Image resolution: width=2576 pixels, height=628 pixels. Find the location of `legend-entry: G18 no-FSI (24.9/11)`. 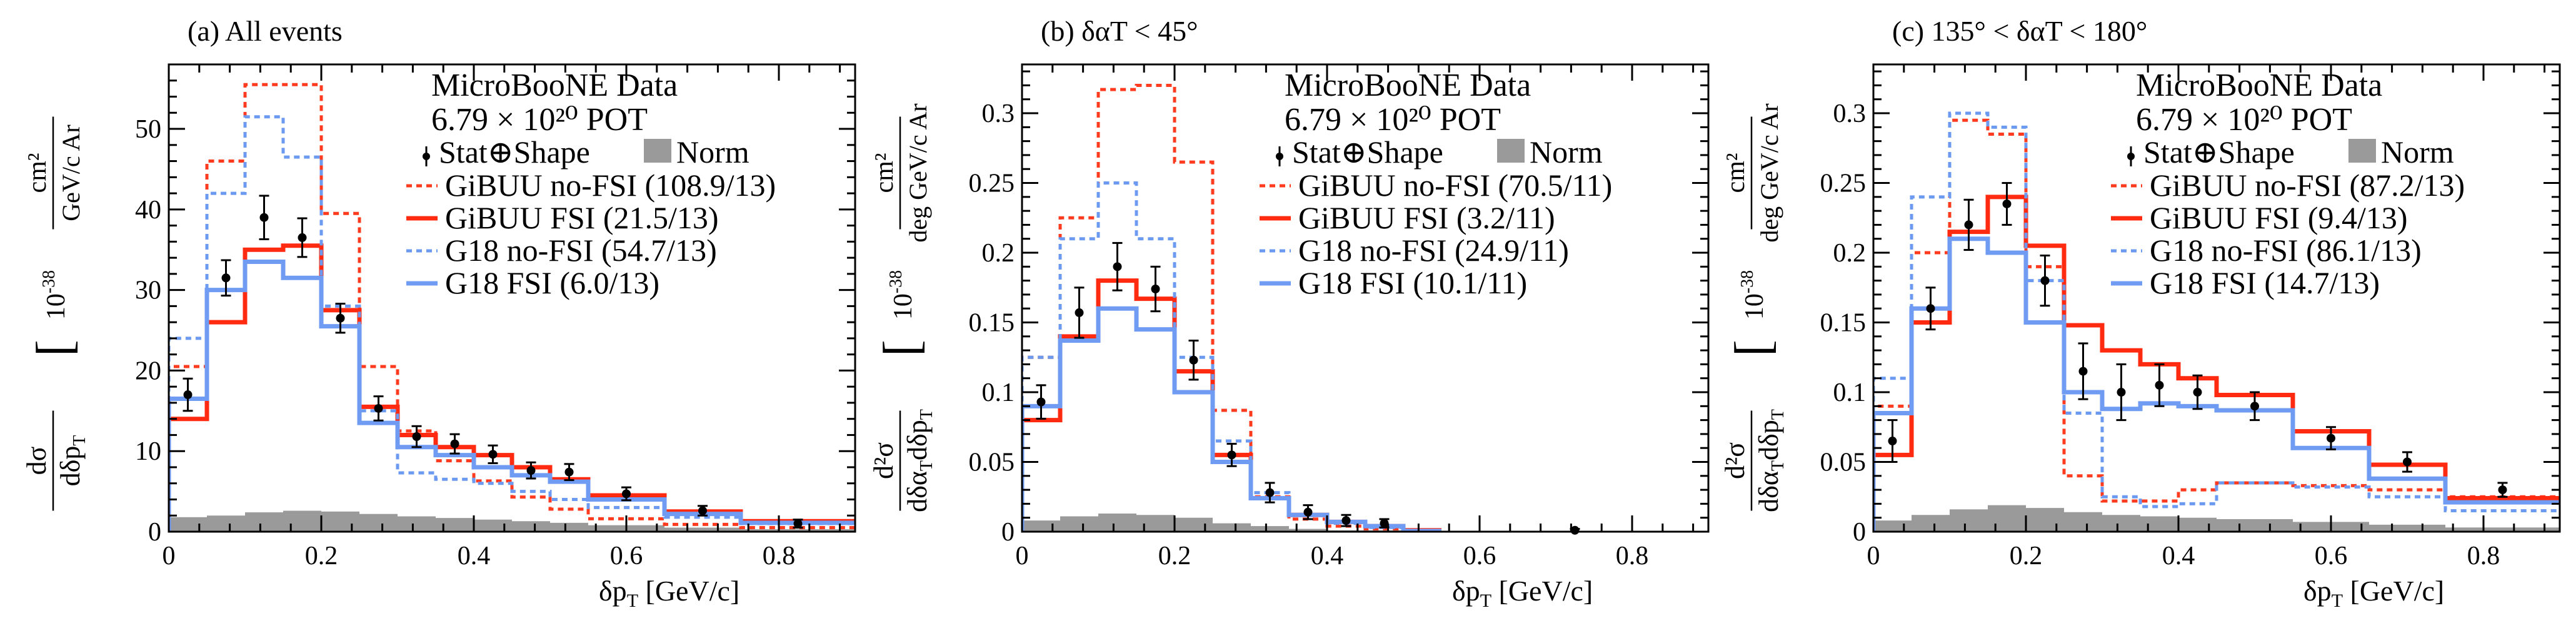

legend-entry: G18 no-FSI (24.9/11) is located at coordinates (1433, 251).